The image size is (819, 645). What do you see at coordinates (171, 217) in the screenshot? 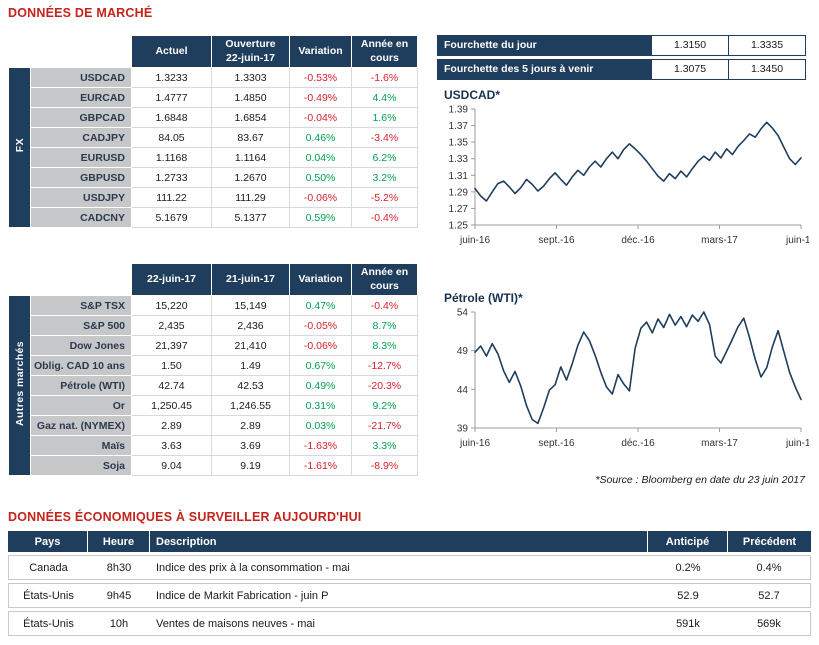
I see `value-cell: 5.1679` at bounding box center [171, 217].